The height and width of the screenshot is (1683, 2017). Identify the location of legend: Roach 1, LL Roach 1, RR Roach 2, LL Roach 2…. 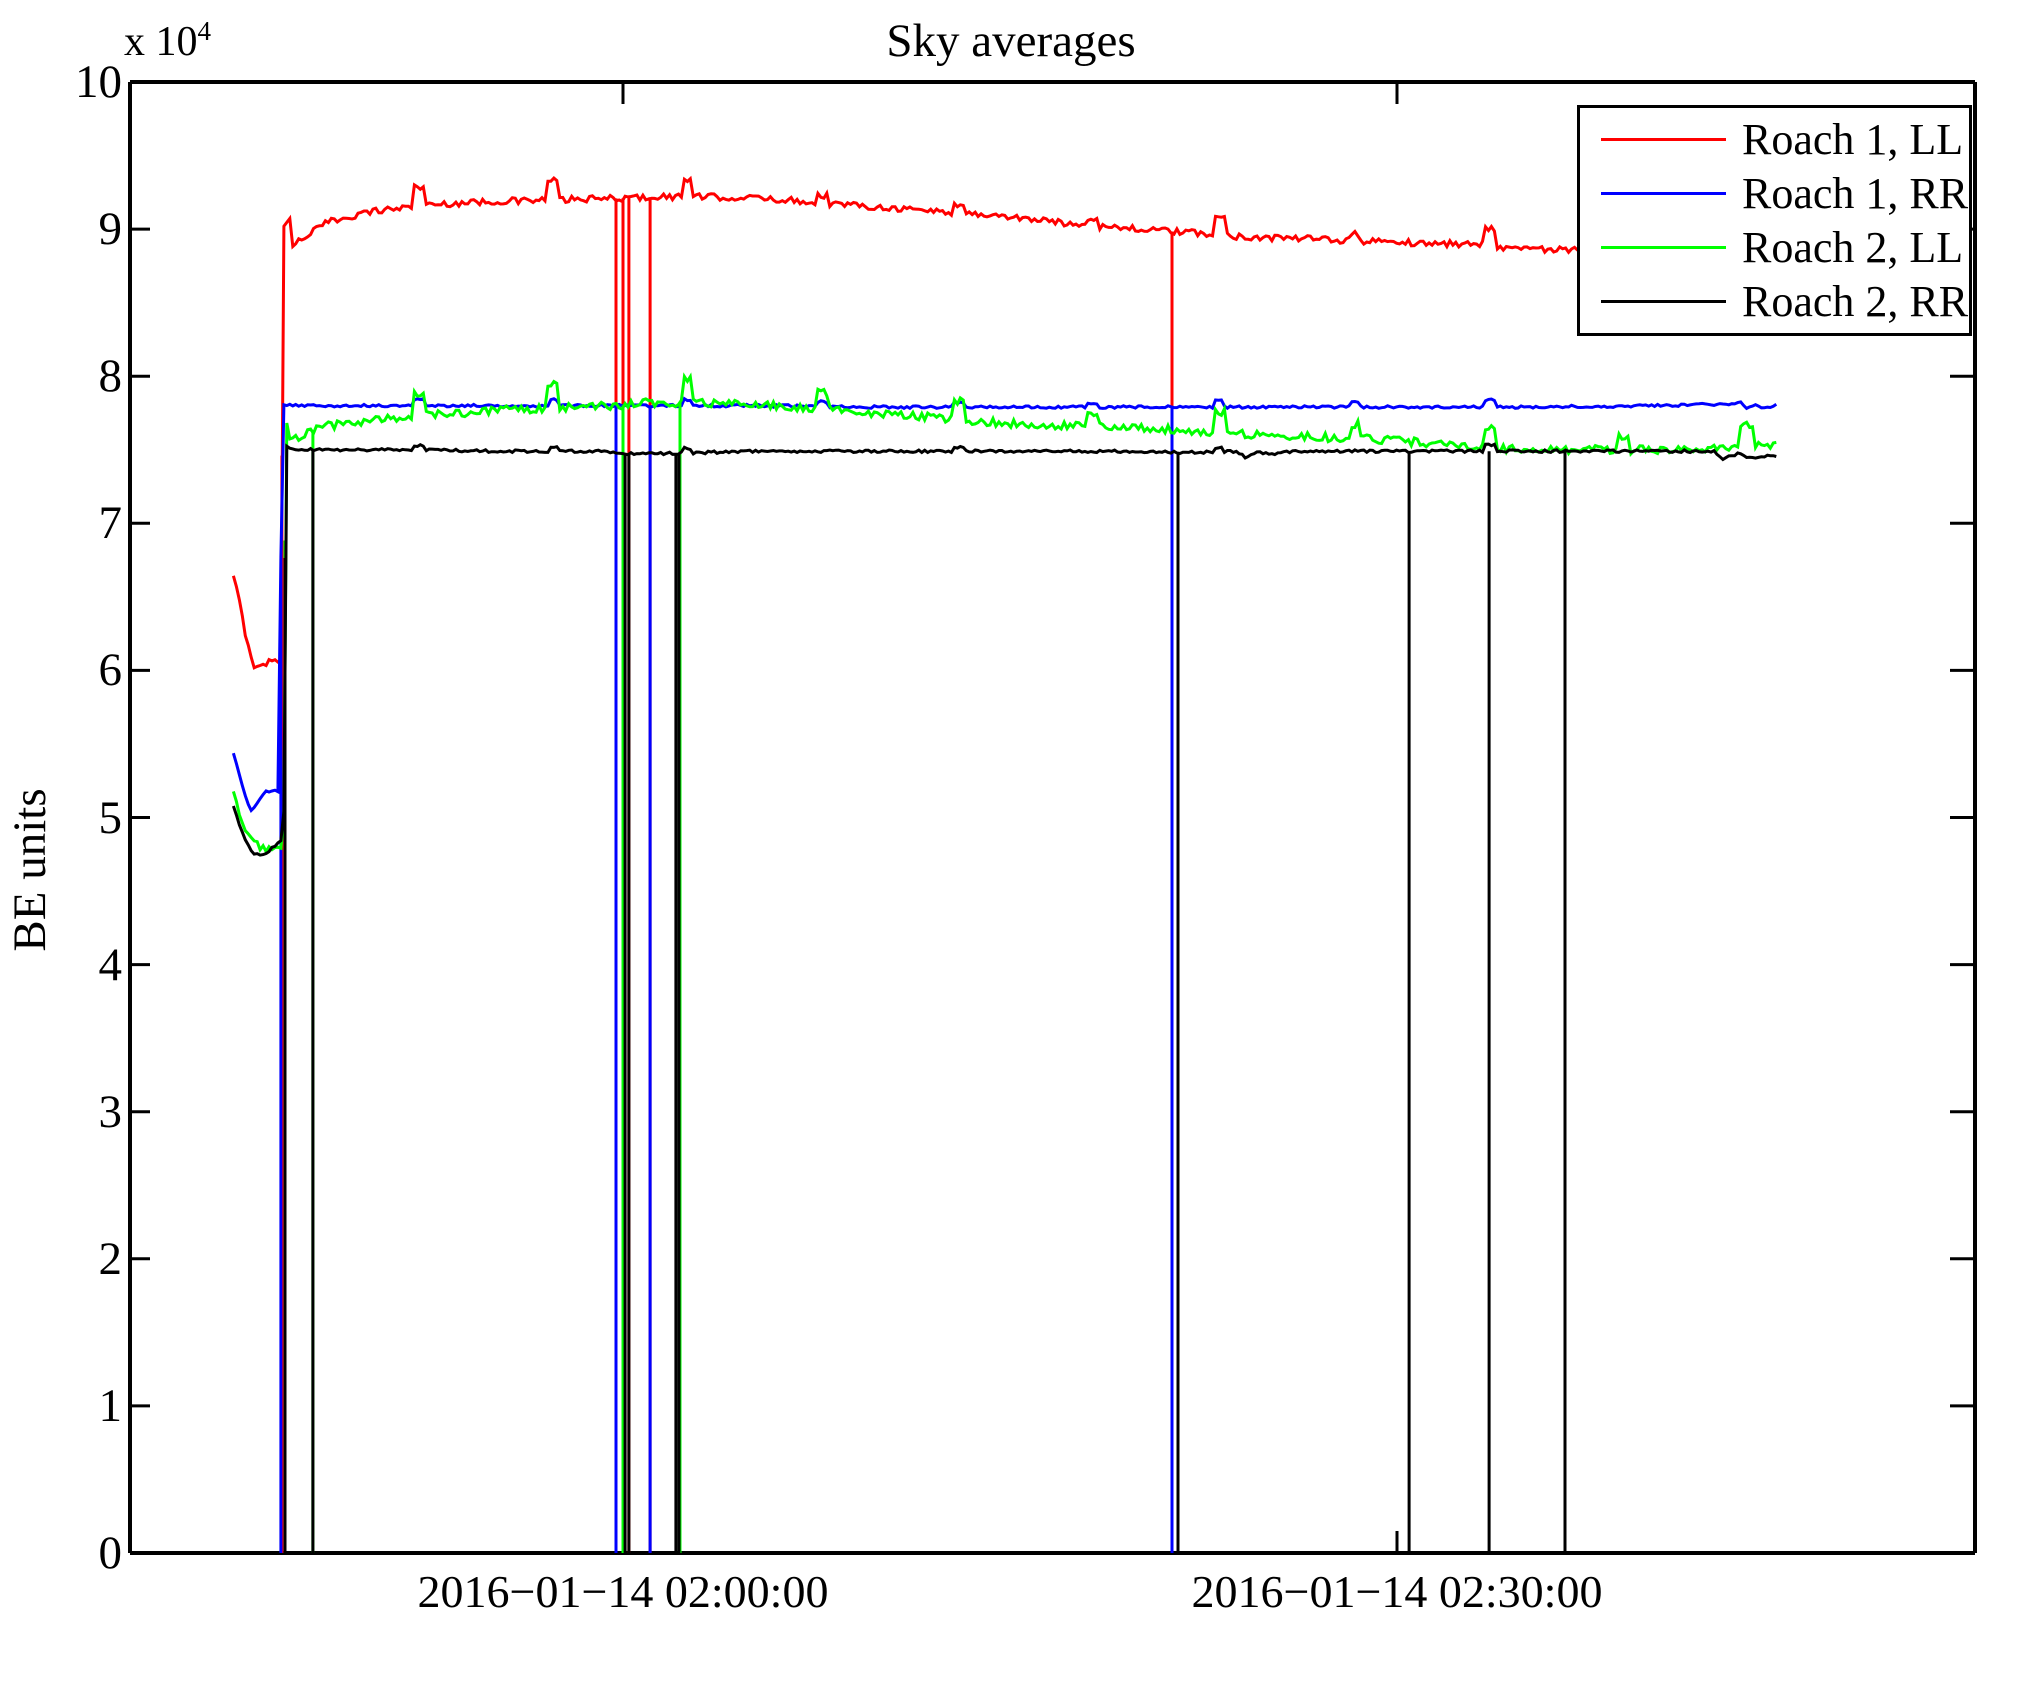
(1774, 220).